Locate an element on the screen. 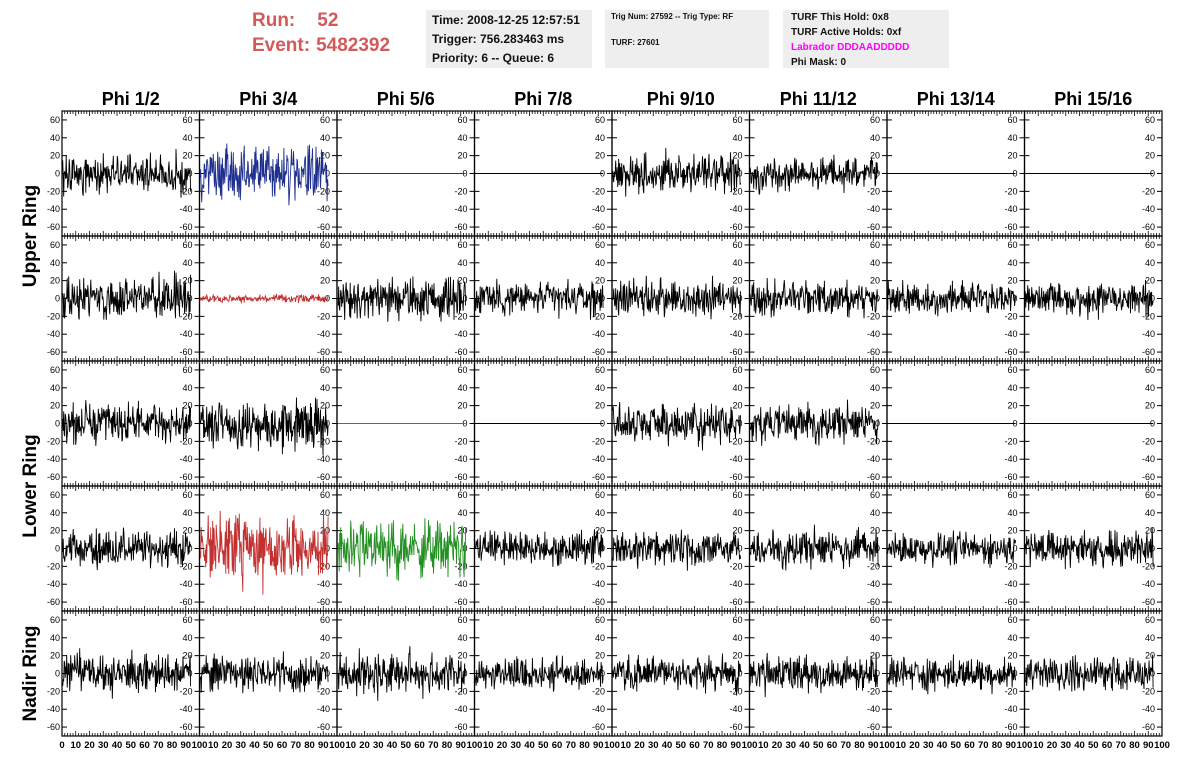 This screenshot has width=1196, height=772. column-title: Phi 15/16 is located at coordinates (1093, 99).